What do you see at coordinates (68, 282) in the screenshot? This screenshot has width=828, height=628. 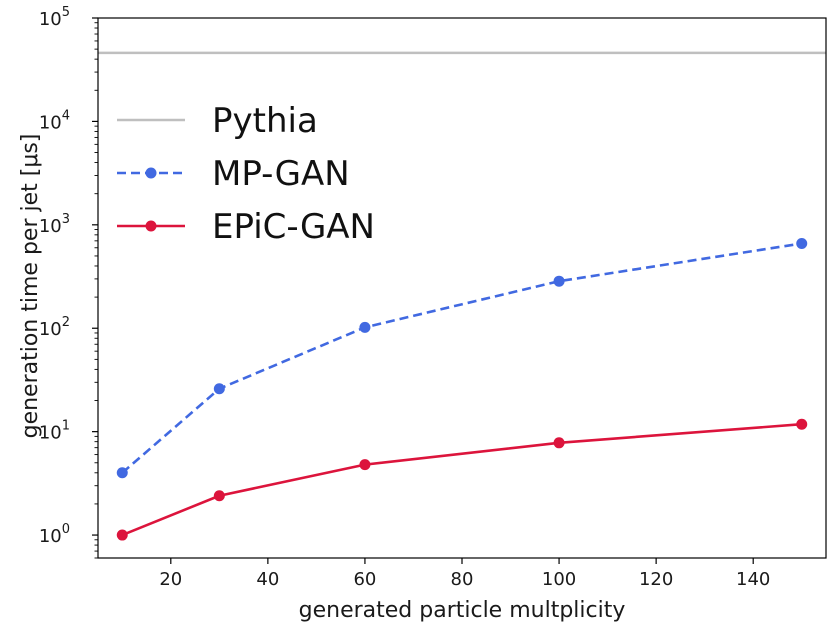 I see `y-axis: 10⁰ 10¹ 10² 10³ 10⁴ 10⁵` at bounding box center [68, 282].